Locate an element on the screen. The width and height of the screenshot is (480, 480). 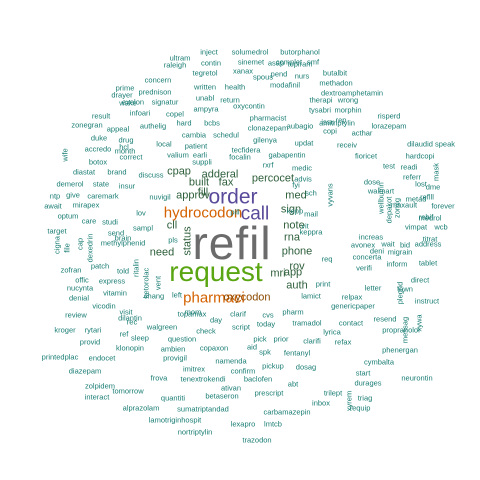
word-return: return is located at coordinates (230, 100).